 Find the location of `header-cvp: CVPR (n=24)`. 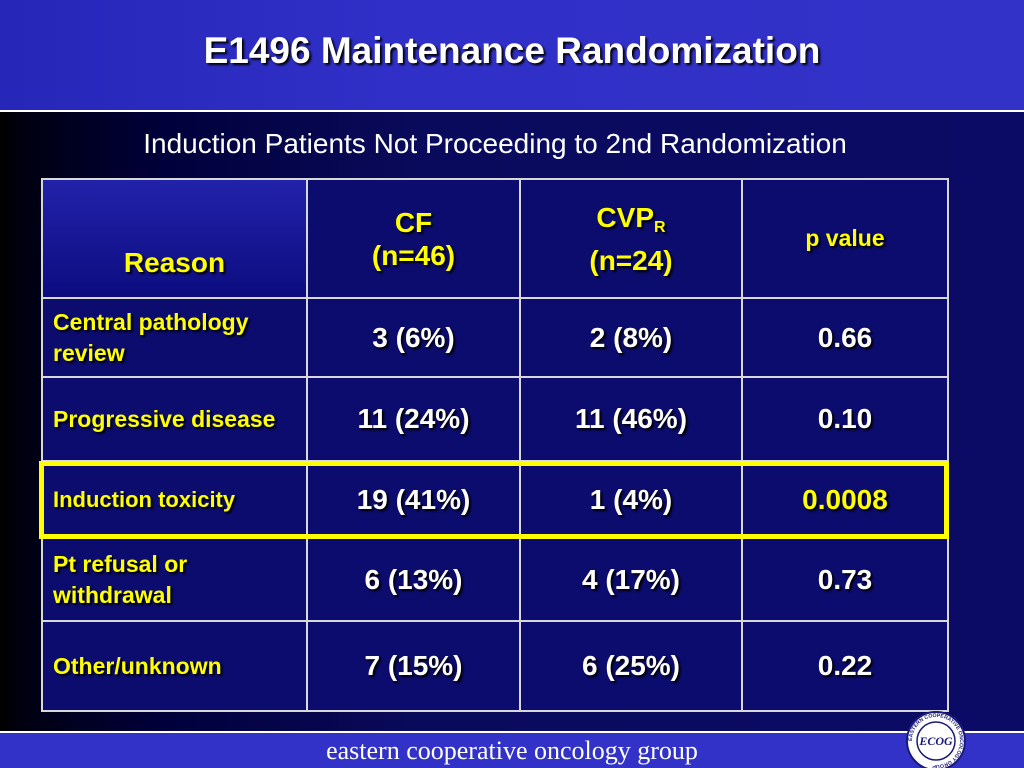

header-cvp: CVPR (n=24) is located at coordinates (631, 238).